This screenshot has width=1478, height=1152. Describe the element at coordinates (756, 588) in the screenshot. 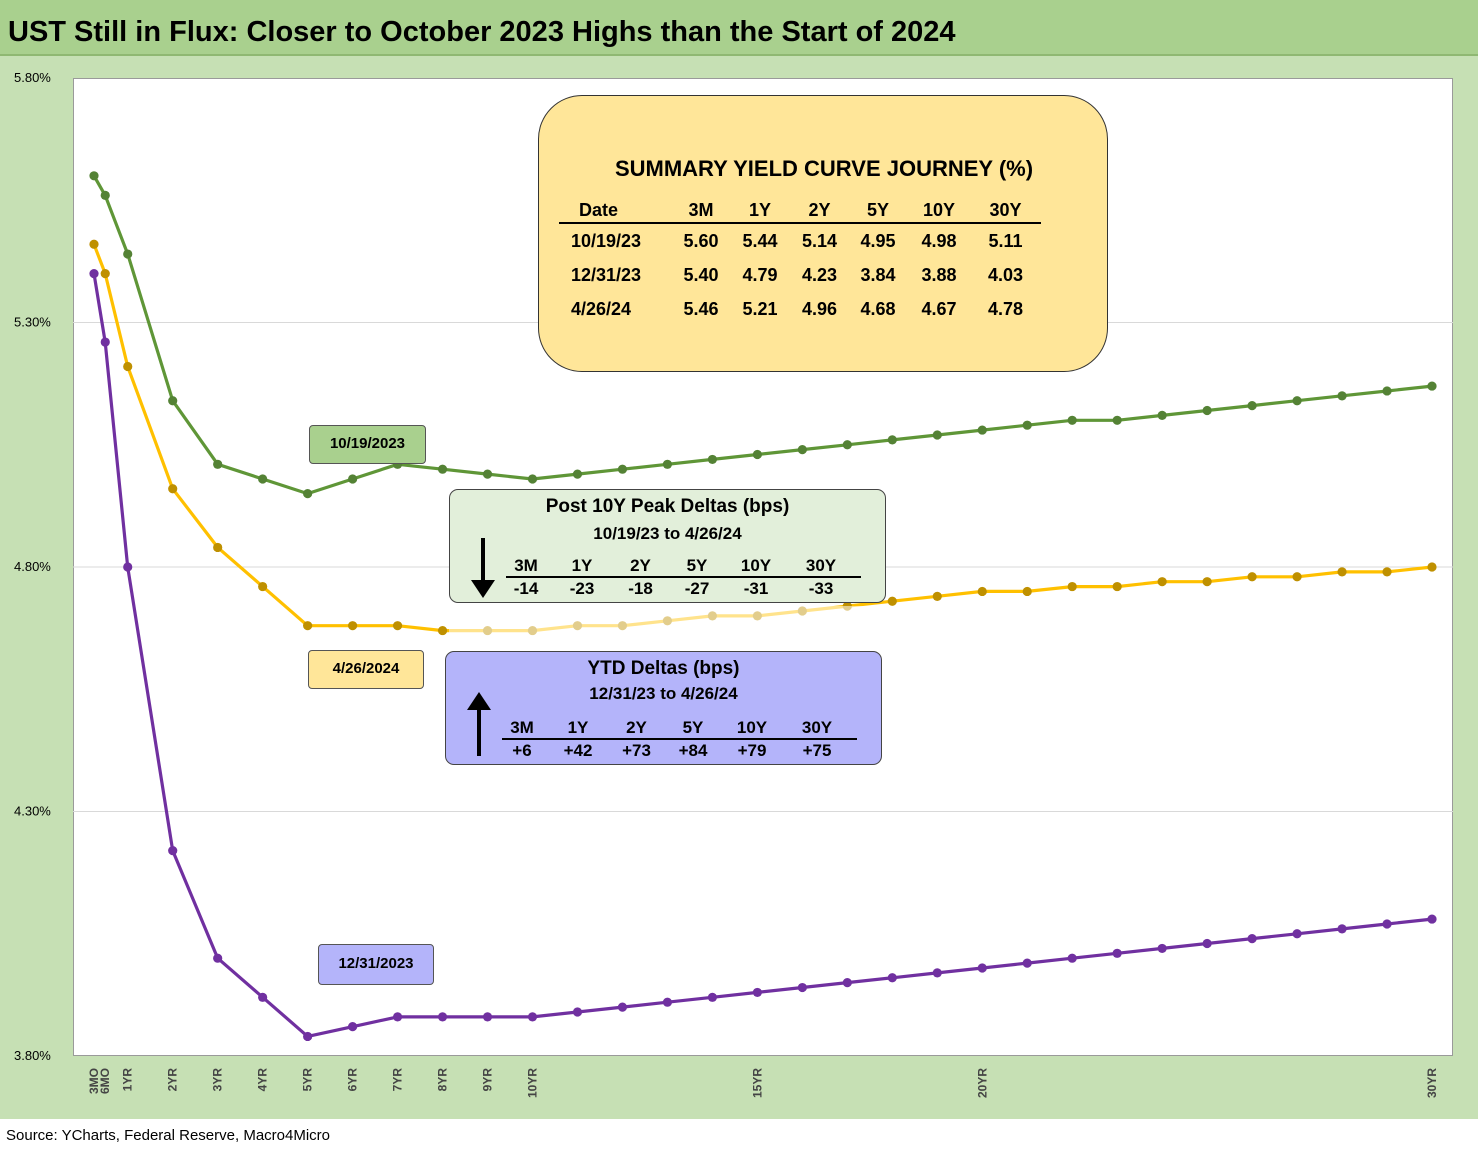

I see `post-peak-value: -31` at that location.